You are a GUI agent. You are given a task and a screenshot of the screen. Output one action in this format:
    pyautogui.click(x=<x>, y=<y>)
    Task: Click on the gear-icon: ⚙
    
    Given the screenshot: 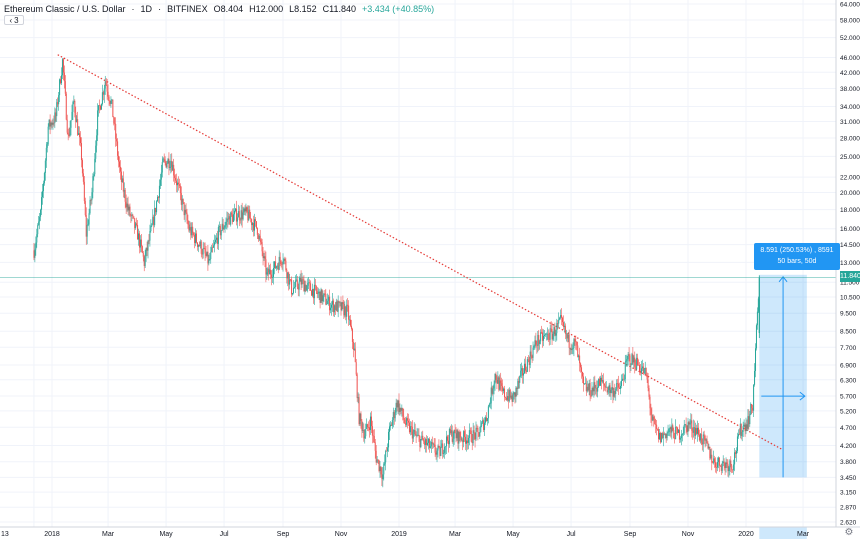 What is the action you would take?
    pyautogui.click(x=849, y=532)
    